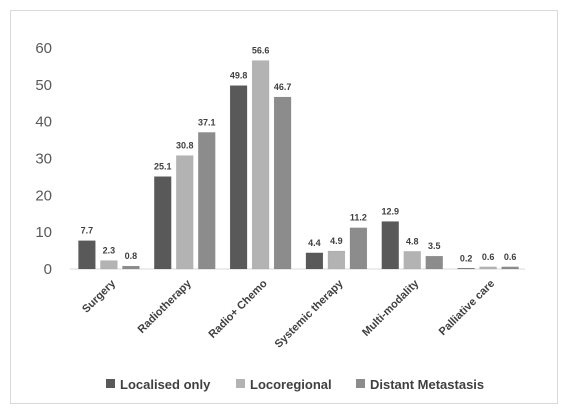 This screenshot has height=409, width=570. What do you see at coordinates (163, 223) in the screenshot?
I see `bar-radiotherapy-localised-only` at bounding box center [163, 223].